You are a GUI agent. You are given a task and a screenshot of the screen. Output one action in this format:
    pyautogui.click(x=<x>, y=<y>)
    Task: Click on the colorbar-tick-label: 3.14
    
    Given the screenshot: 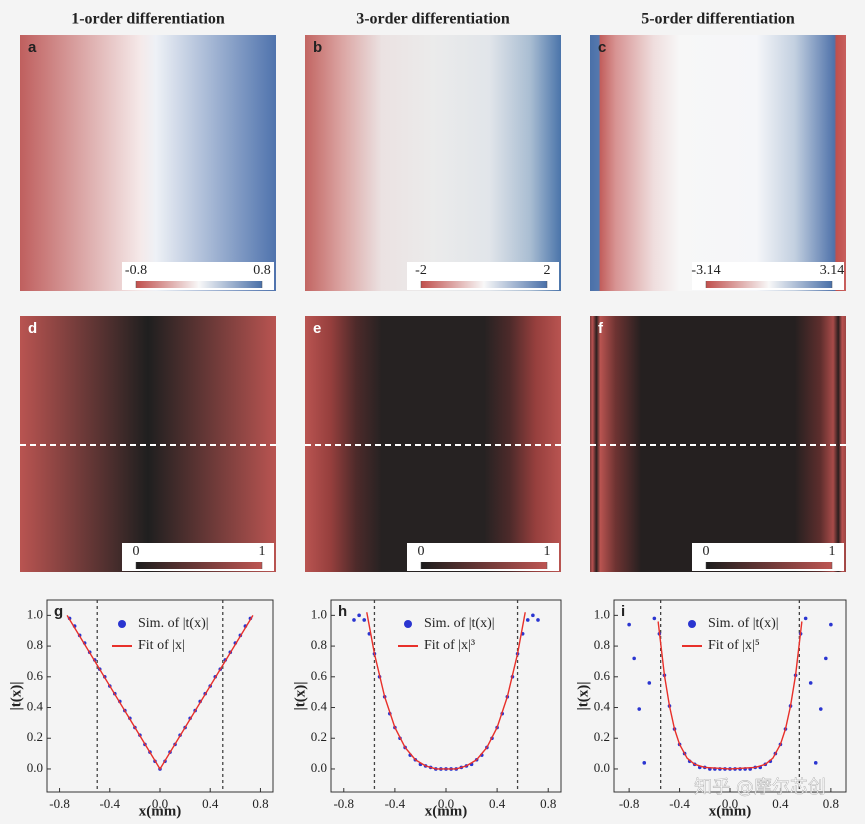 What is the action you would take?
    pyautogui.click(x=832, y=270)
    